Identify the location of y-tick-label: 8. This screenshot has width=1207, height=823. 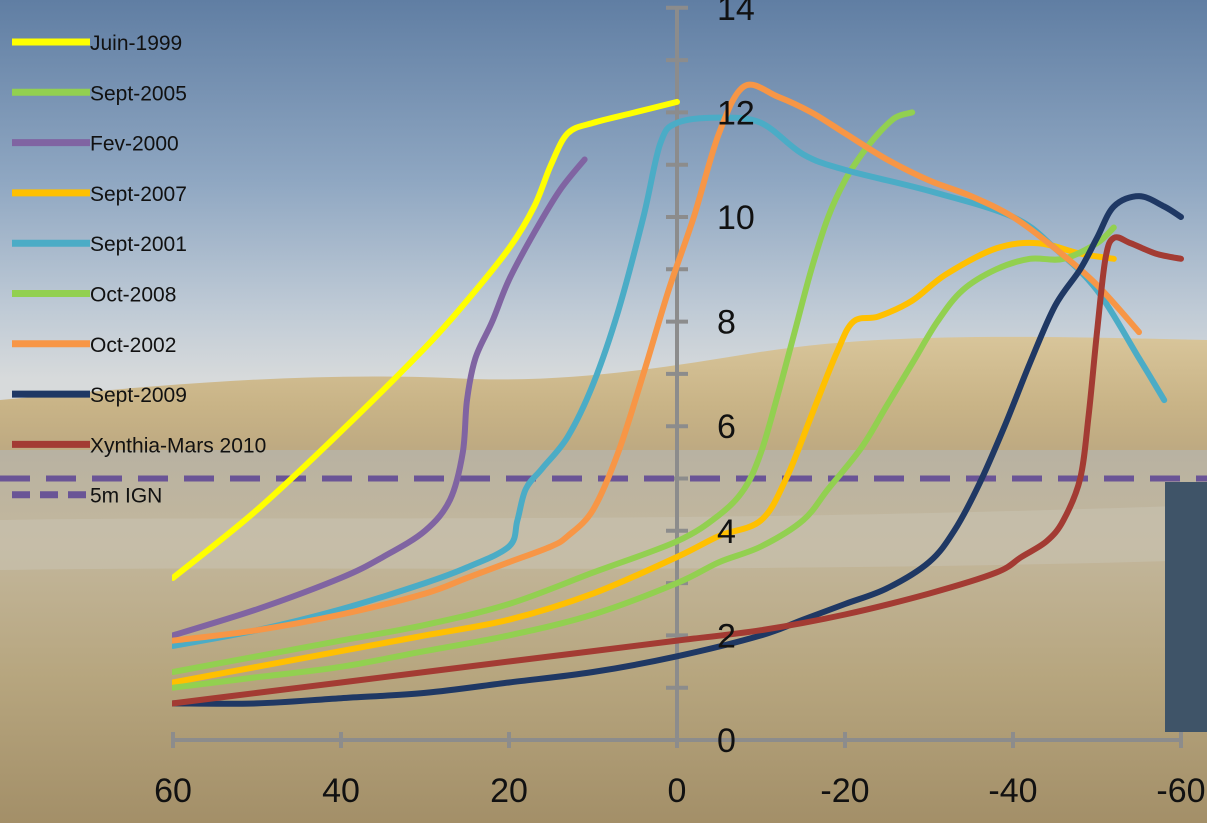
(726, 323).